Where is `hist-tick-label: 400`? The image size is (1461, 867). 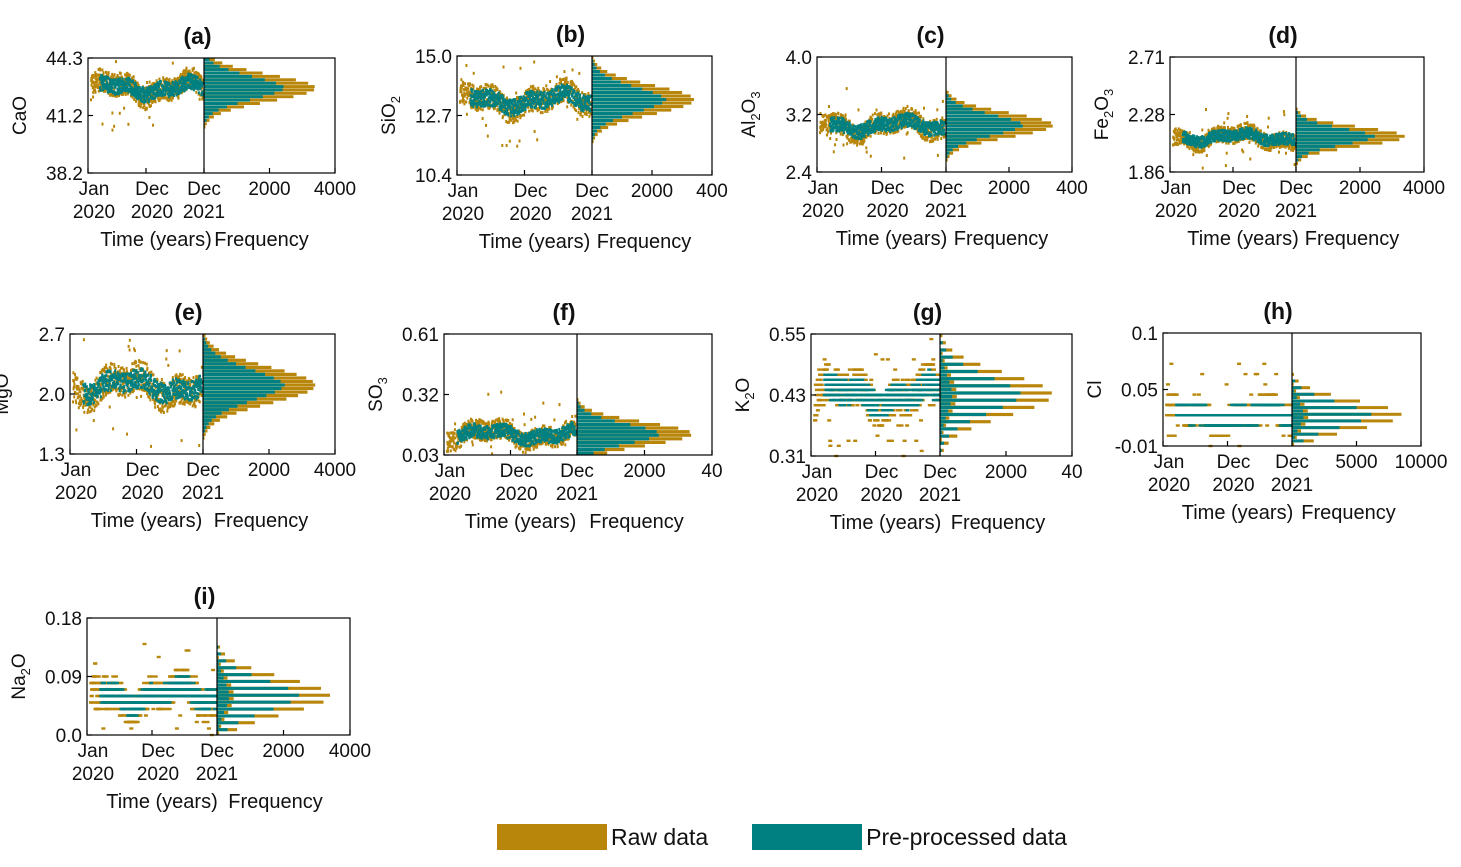
hist-tick-label: 400 is located at coordinates (712, 191).